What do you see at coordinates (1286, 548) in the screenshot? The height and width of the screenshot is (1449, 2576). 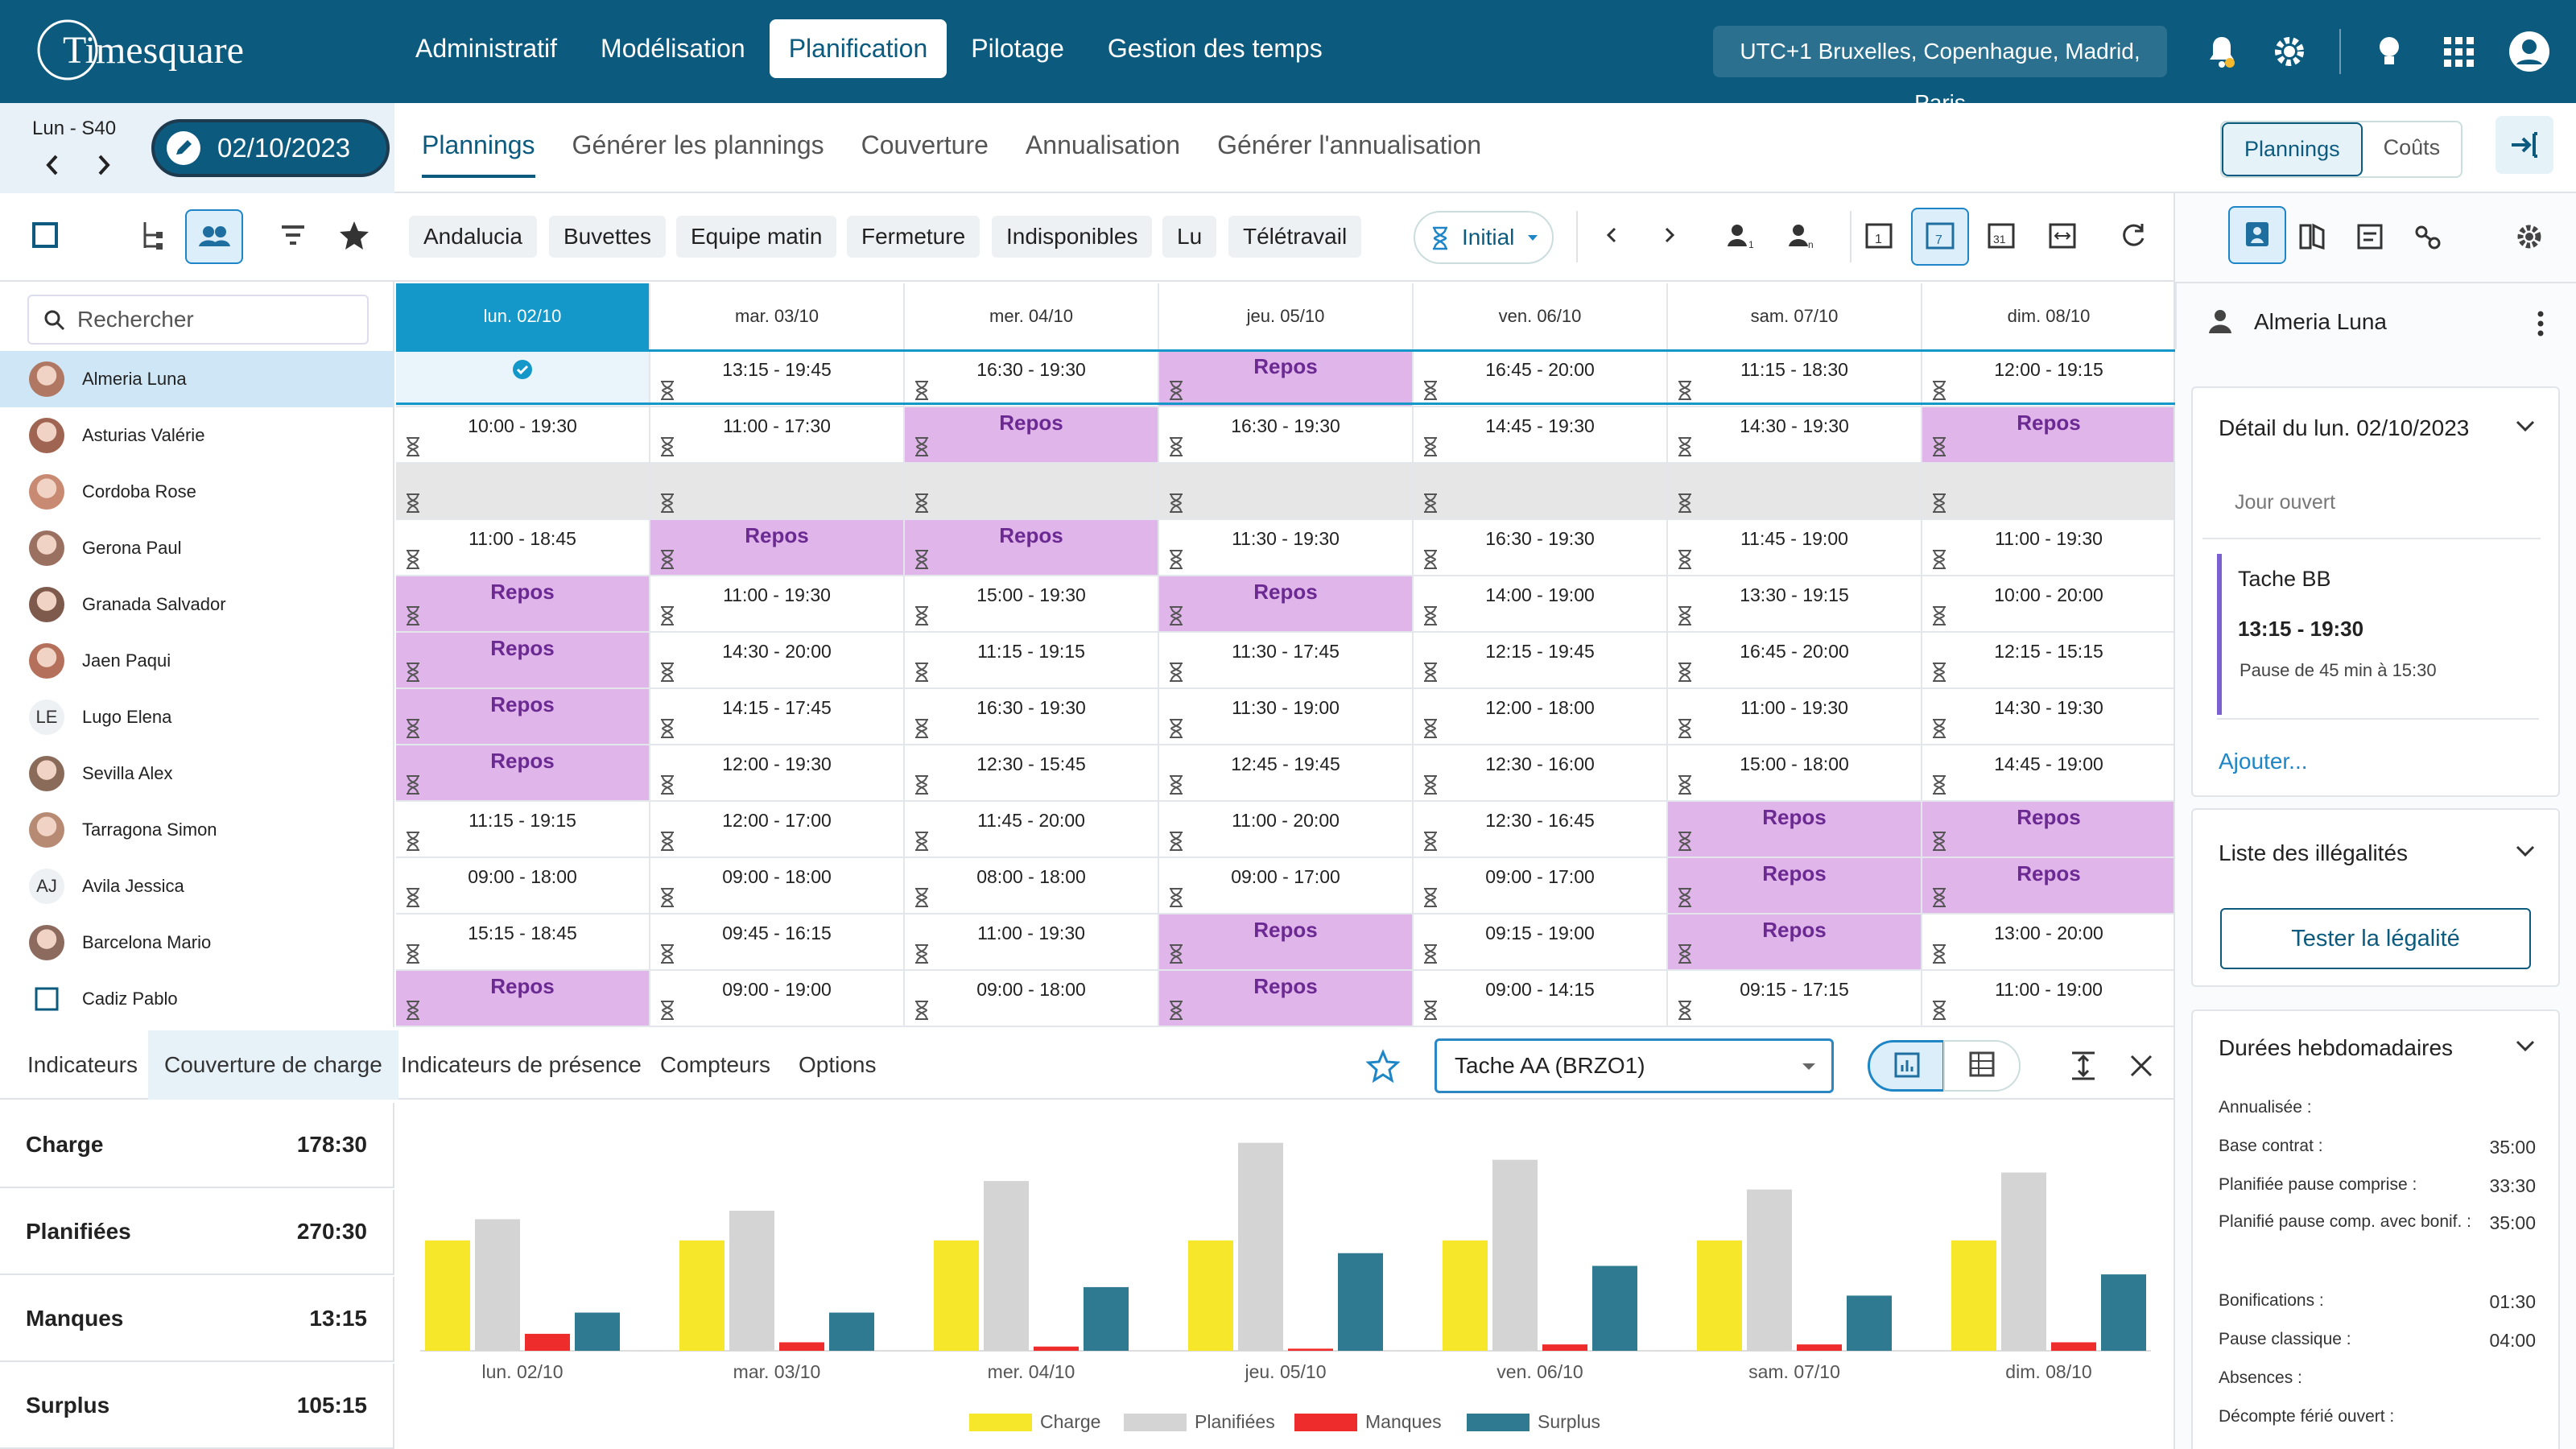 I see `schedule-cell: 11:30 - 19:30` at bounding box center [1286, 548].